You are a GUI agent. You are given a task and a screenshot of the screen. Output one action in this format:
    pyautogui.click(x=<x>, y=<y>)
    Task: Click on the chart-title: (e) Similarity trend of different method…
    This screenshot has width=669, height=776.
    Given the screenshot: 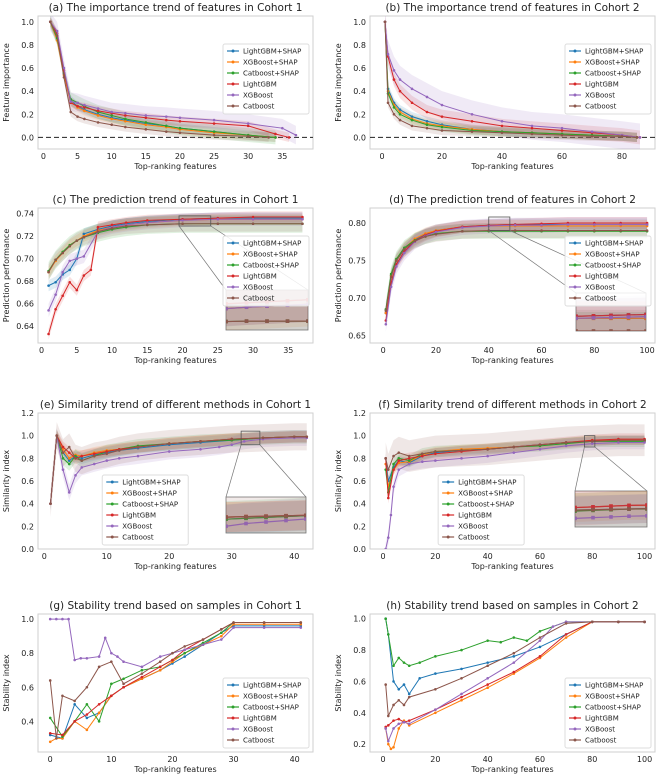 What is the action you would take?
    pyautogui.click(x=175, y=405)
    